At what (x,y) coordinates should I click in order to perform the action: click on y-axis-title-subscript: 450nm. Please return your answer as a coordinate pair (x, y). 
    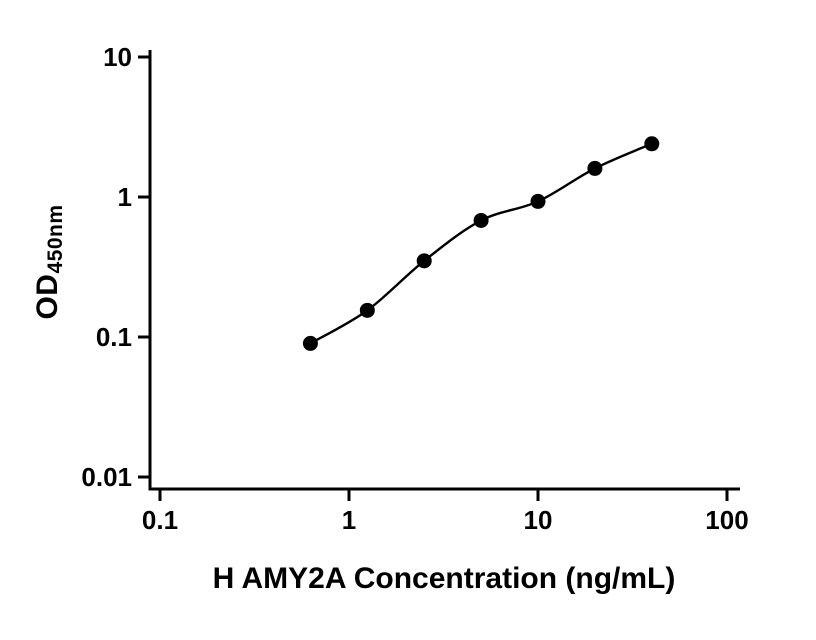
    Looking at the image, I should click on (55, 239).